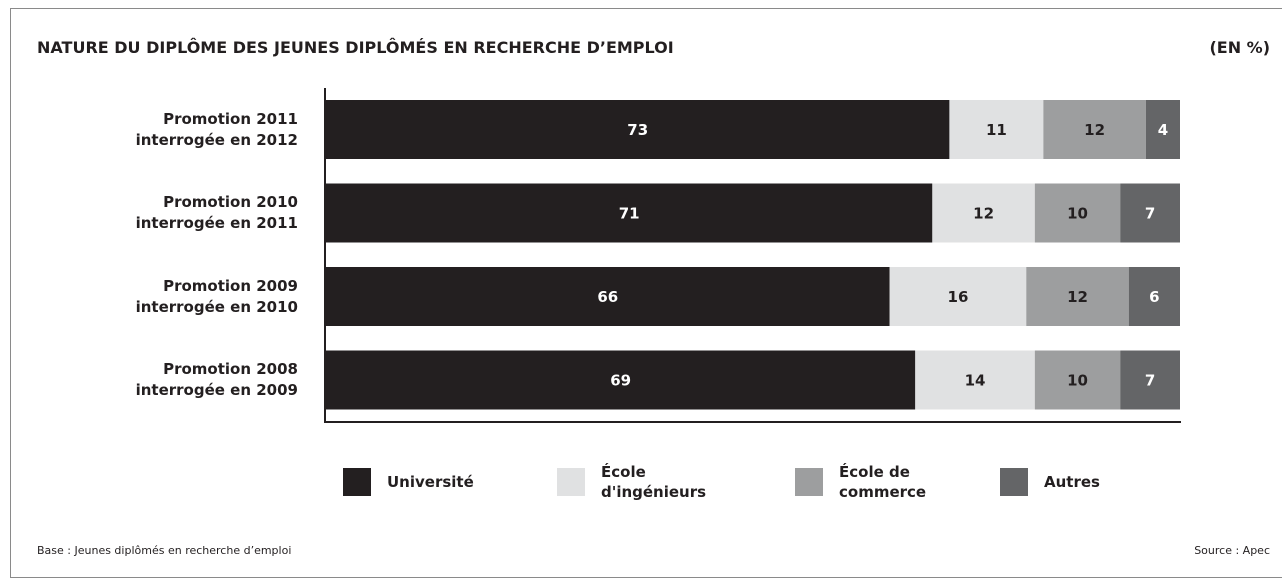  I want to click on category-label: Promotion 2008 interrogée en 2009, so click(216, 379).